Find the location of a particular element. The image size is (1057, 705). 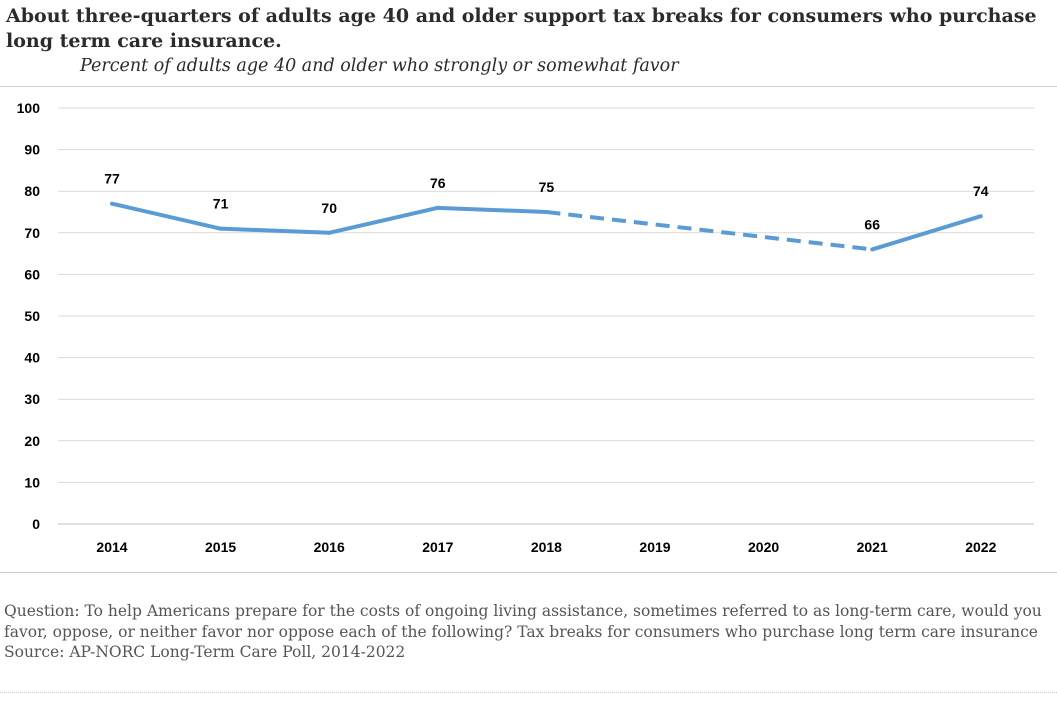

data-label: 71 is located at coordinates (221, 204).